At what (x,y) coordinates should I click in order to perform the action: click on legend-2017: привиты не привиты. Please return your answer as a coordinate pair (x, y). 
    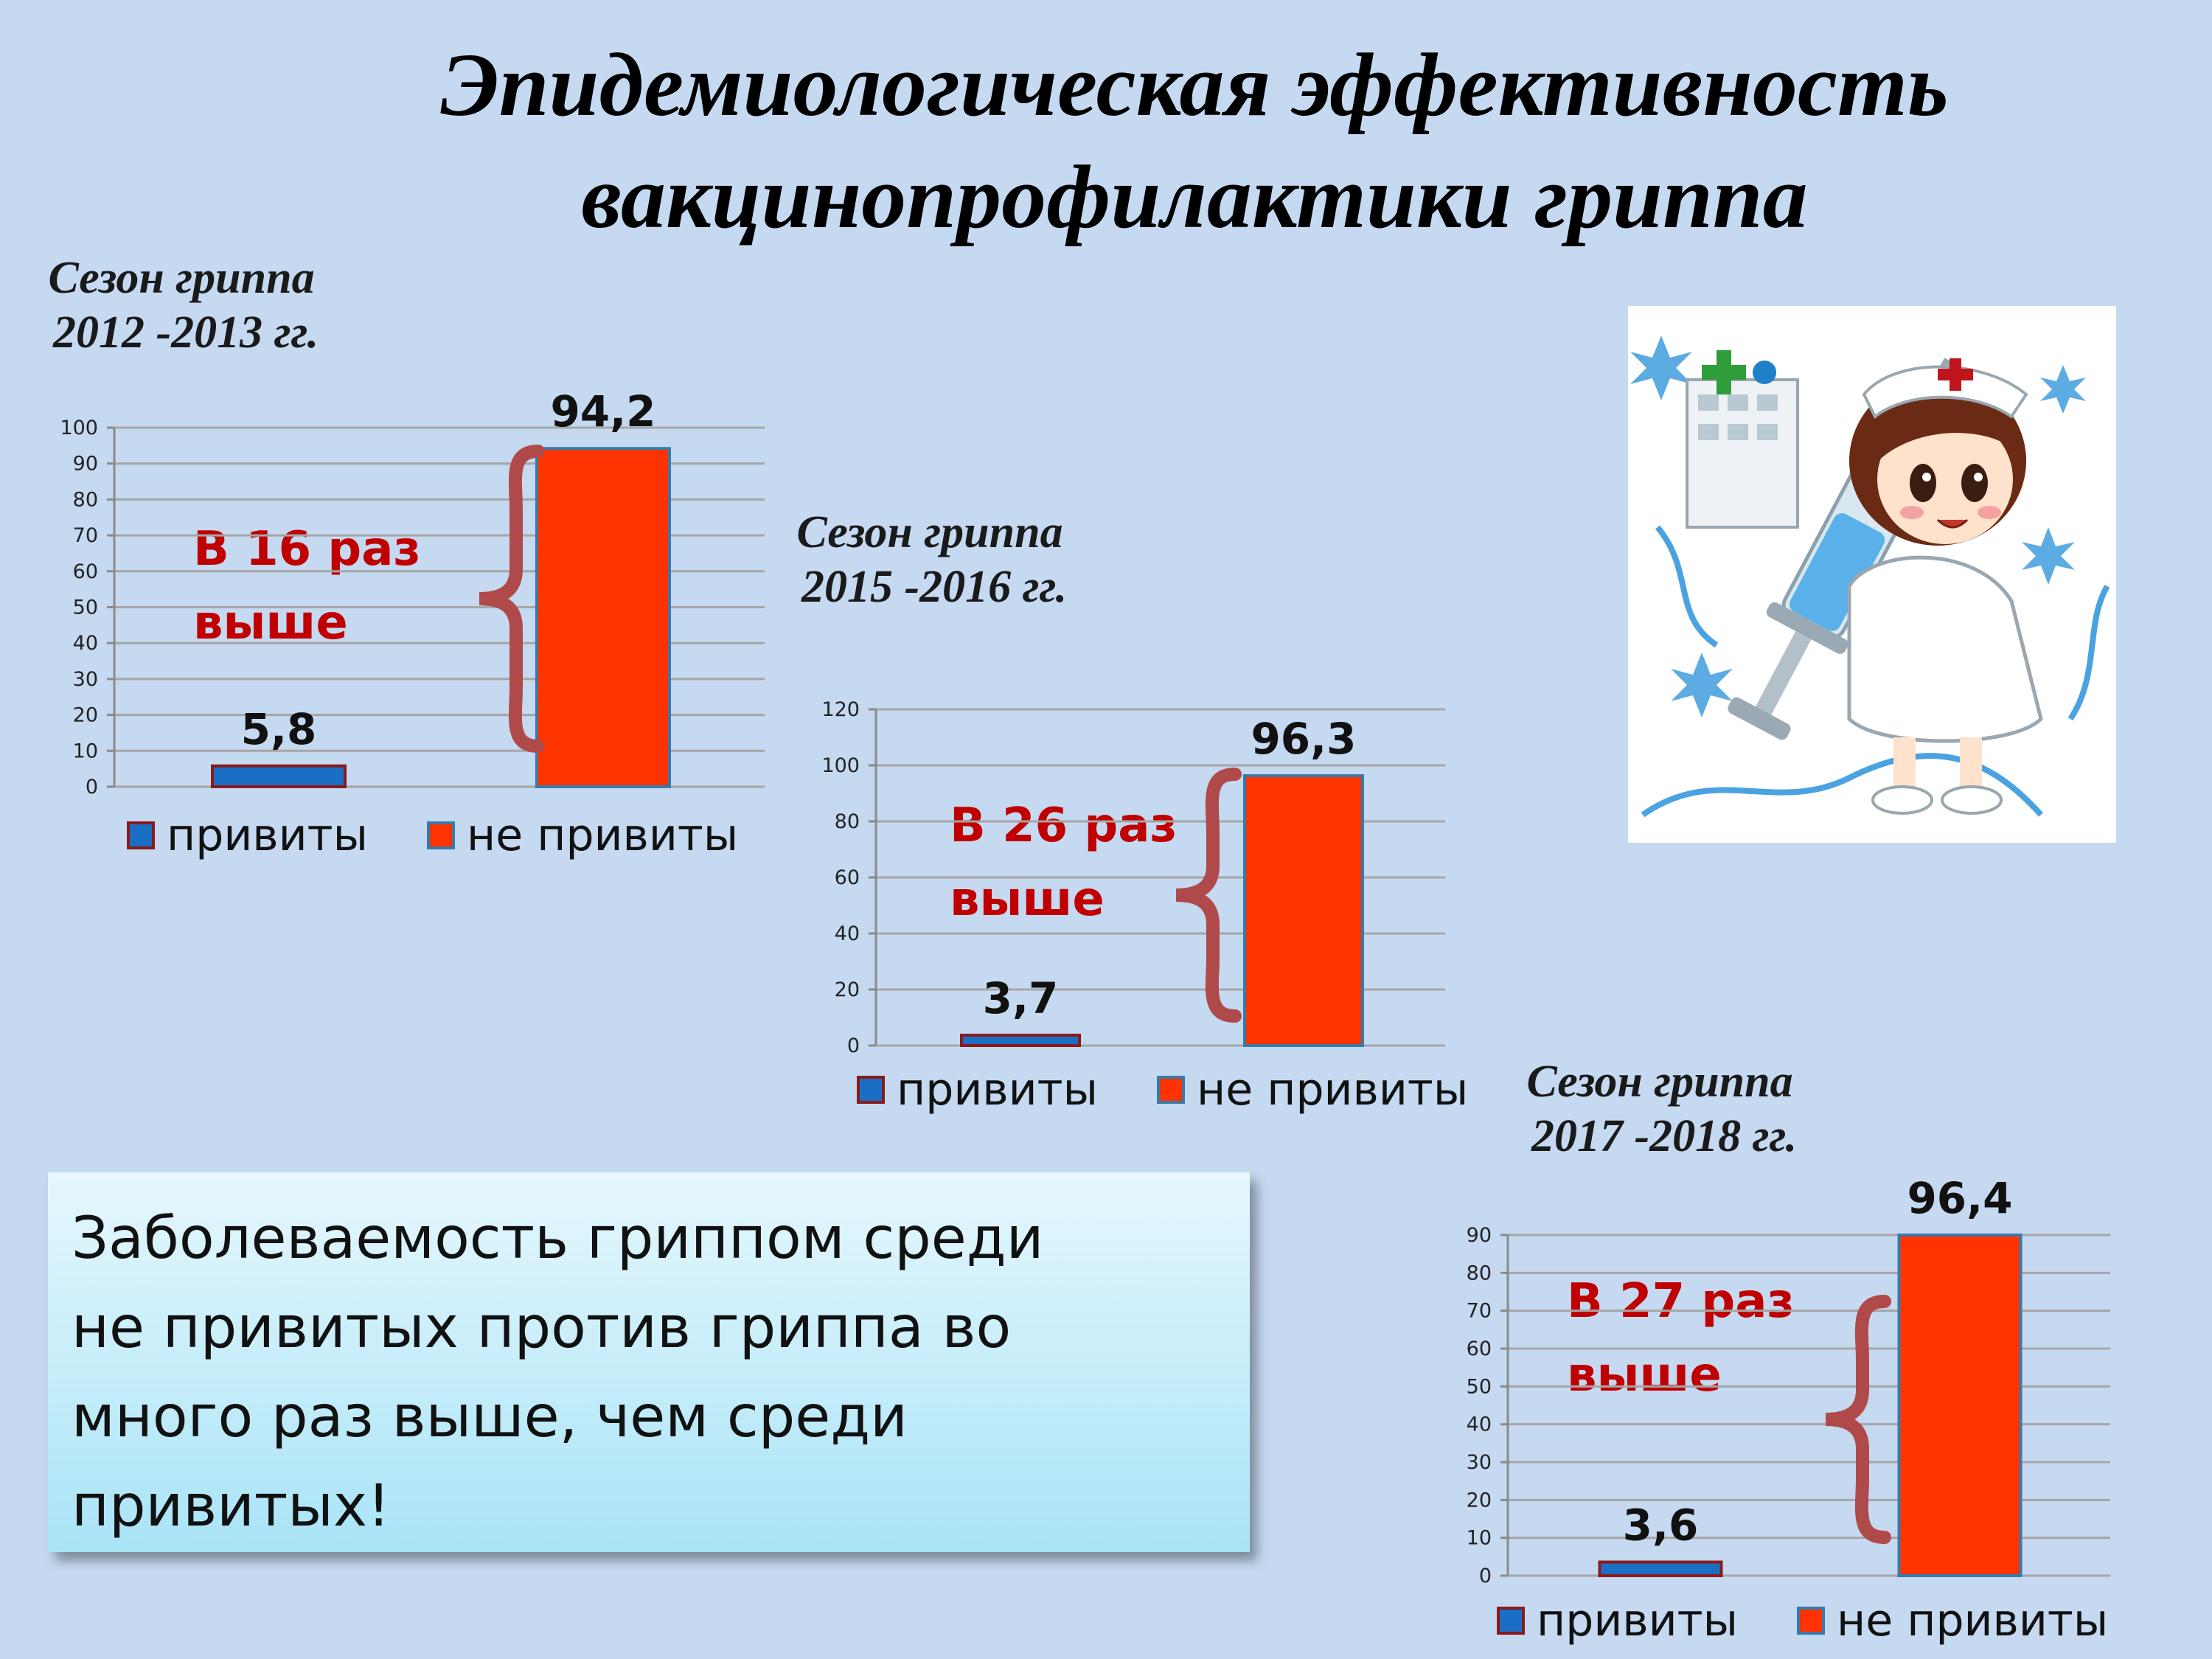
    Looking at the image, I should click on (1832, 1620).